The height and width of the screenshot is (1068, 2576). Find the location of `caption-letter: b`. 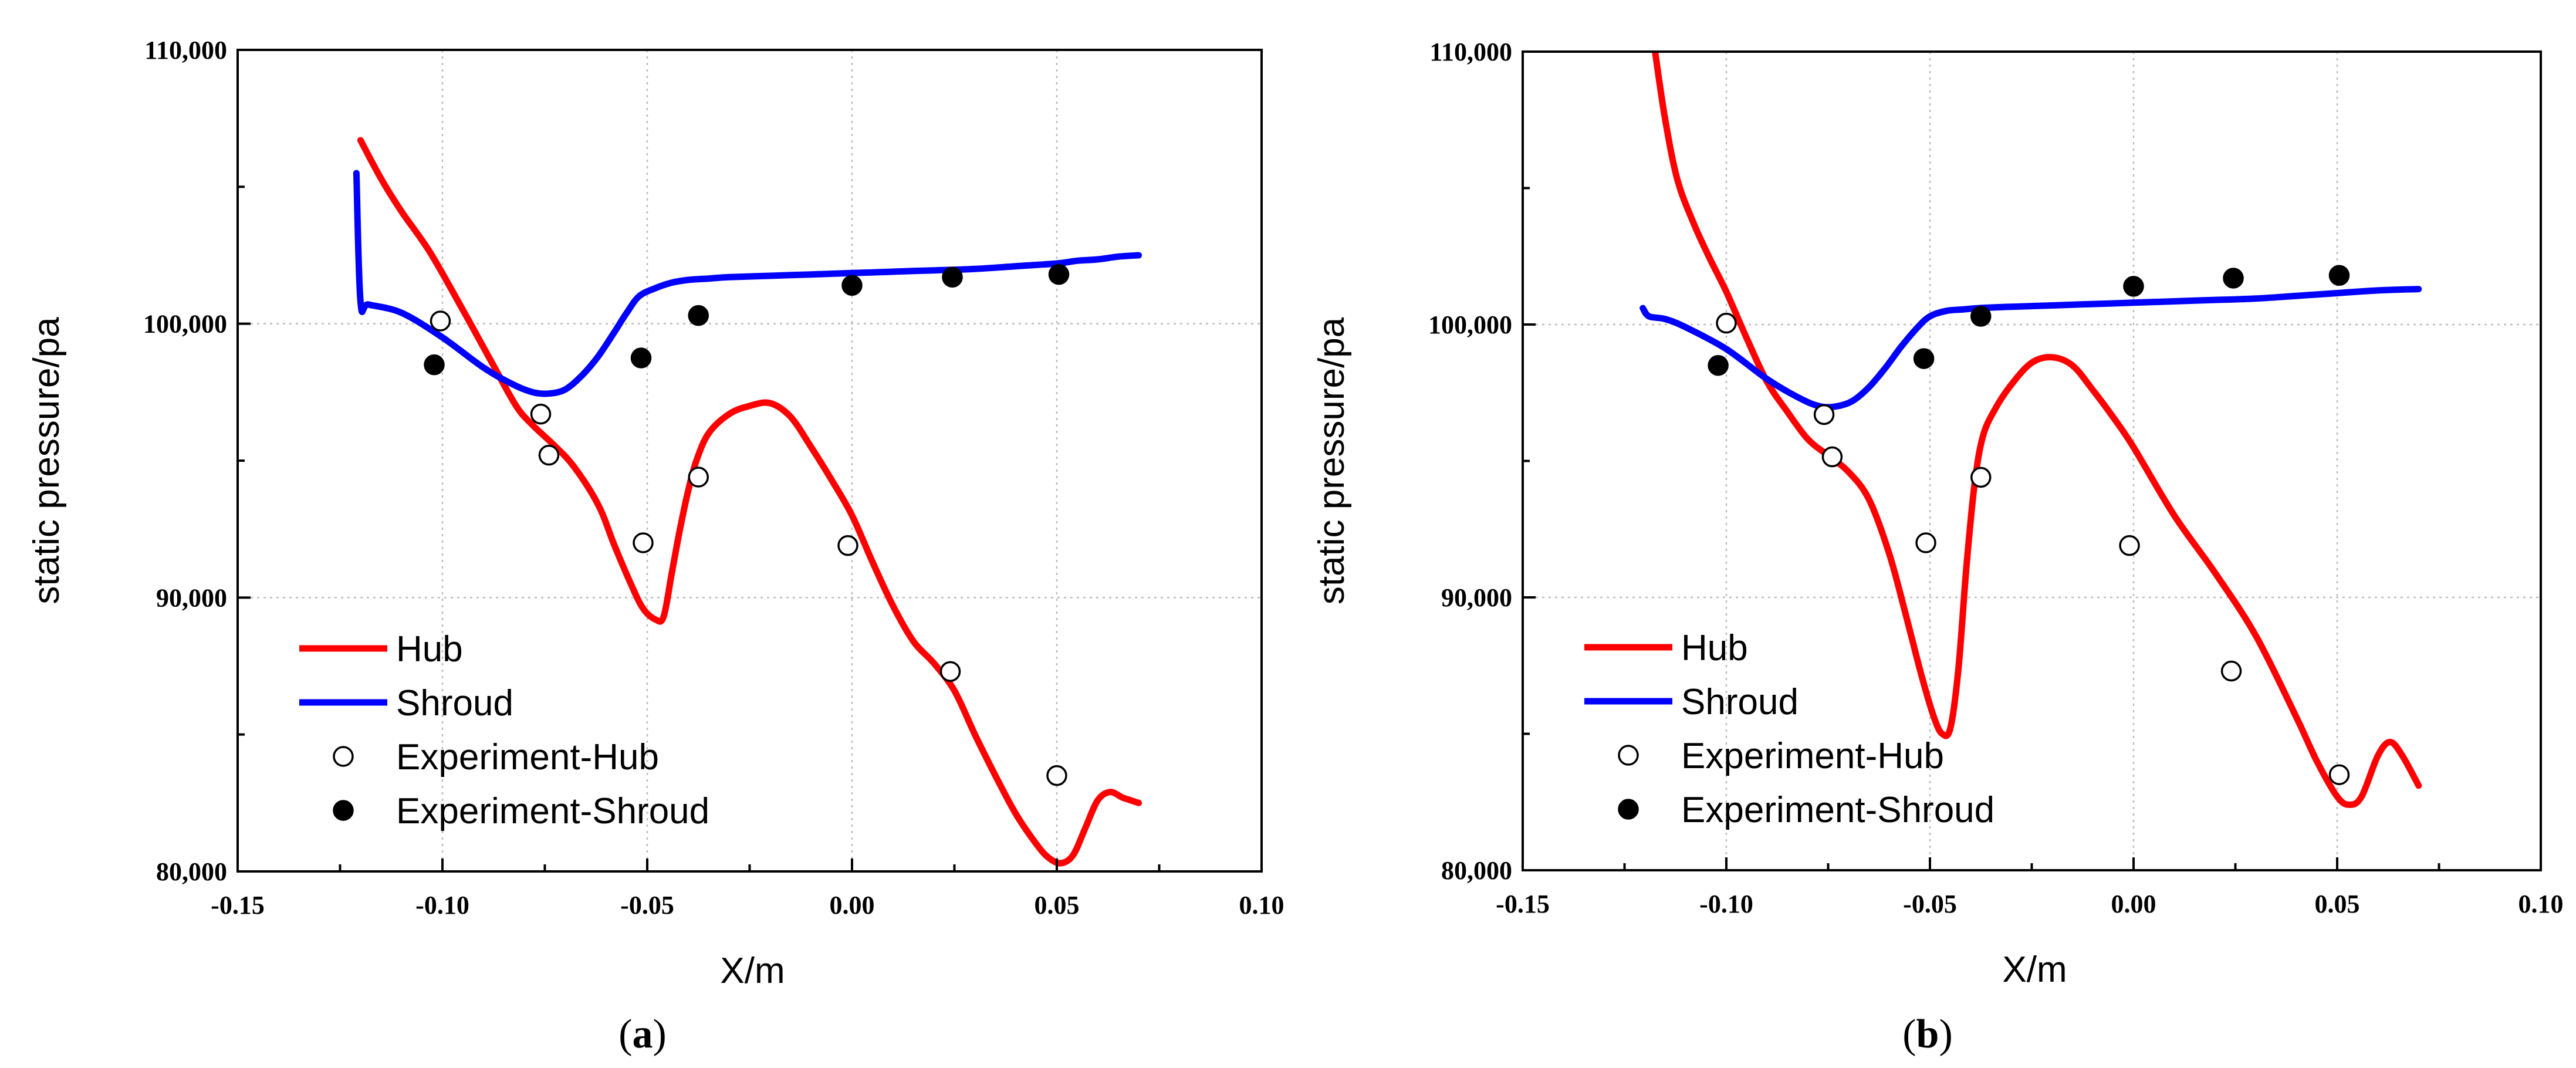

caption-letter: b is located at coordinates (1927, 1034).